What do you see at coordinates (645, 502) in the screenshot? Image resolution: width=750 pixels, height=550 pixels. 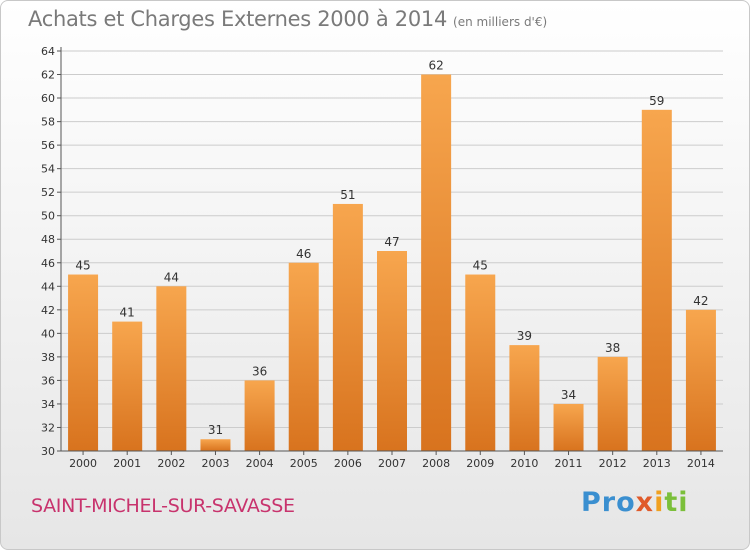 I see `logo-part: x` at bounding box center [645, 502].